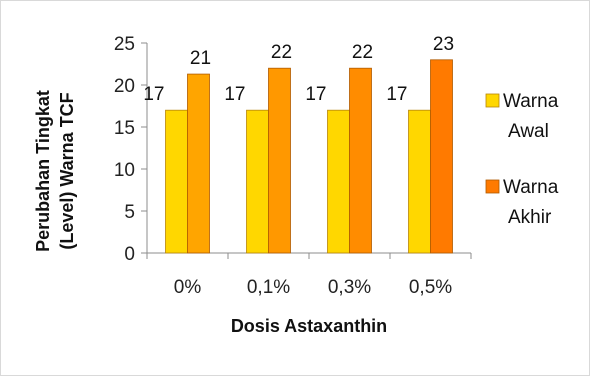  What do you see at coordinates (309, 326) in the screenshot?
I see `x-axis-title: Dosis Astaxanthin` at bounding box center [309, 326].